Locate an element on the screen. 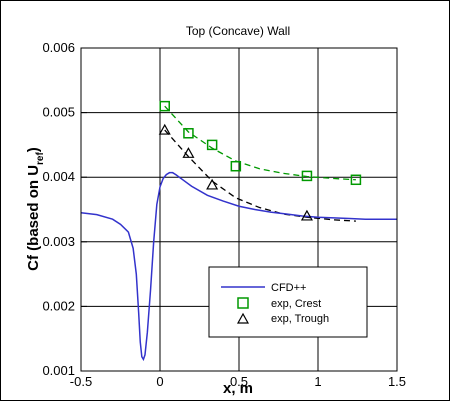  x-tick-label: 1.5 is located at coordinates (397, 381).